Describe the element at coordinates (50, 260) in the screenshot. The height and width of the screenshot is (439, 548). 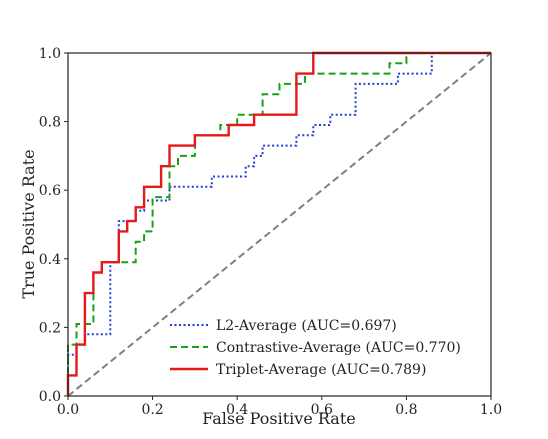
I see `y-tick-label: 0.4` at that location.